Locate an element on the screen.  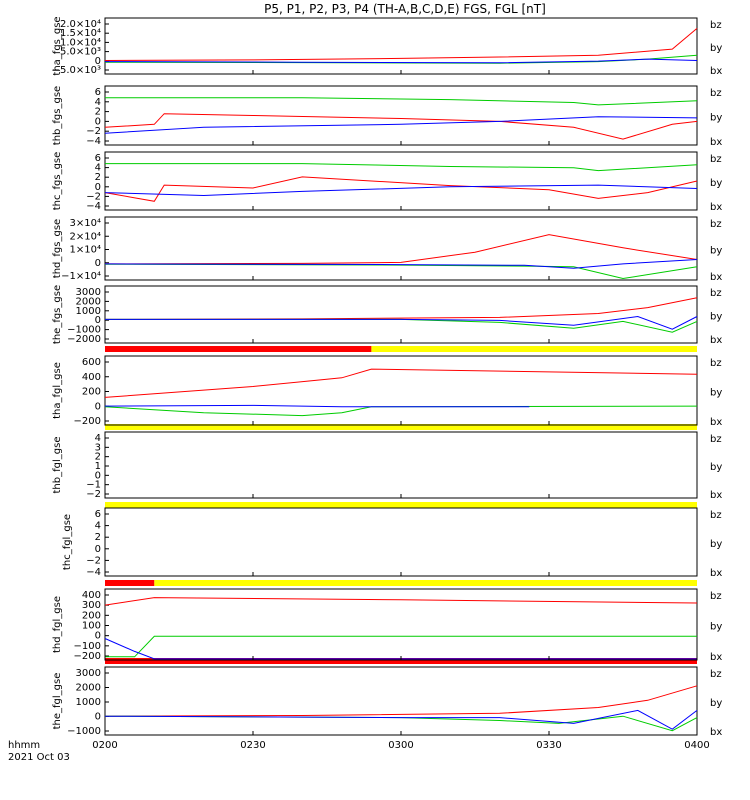
ytick-label-2-1: 4 is located at coordinates (98, 168).